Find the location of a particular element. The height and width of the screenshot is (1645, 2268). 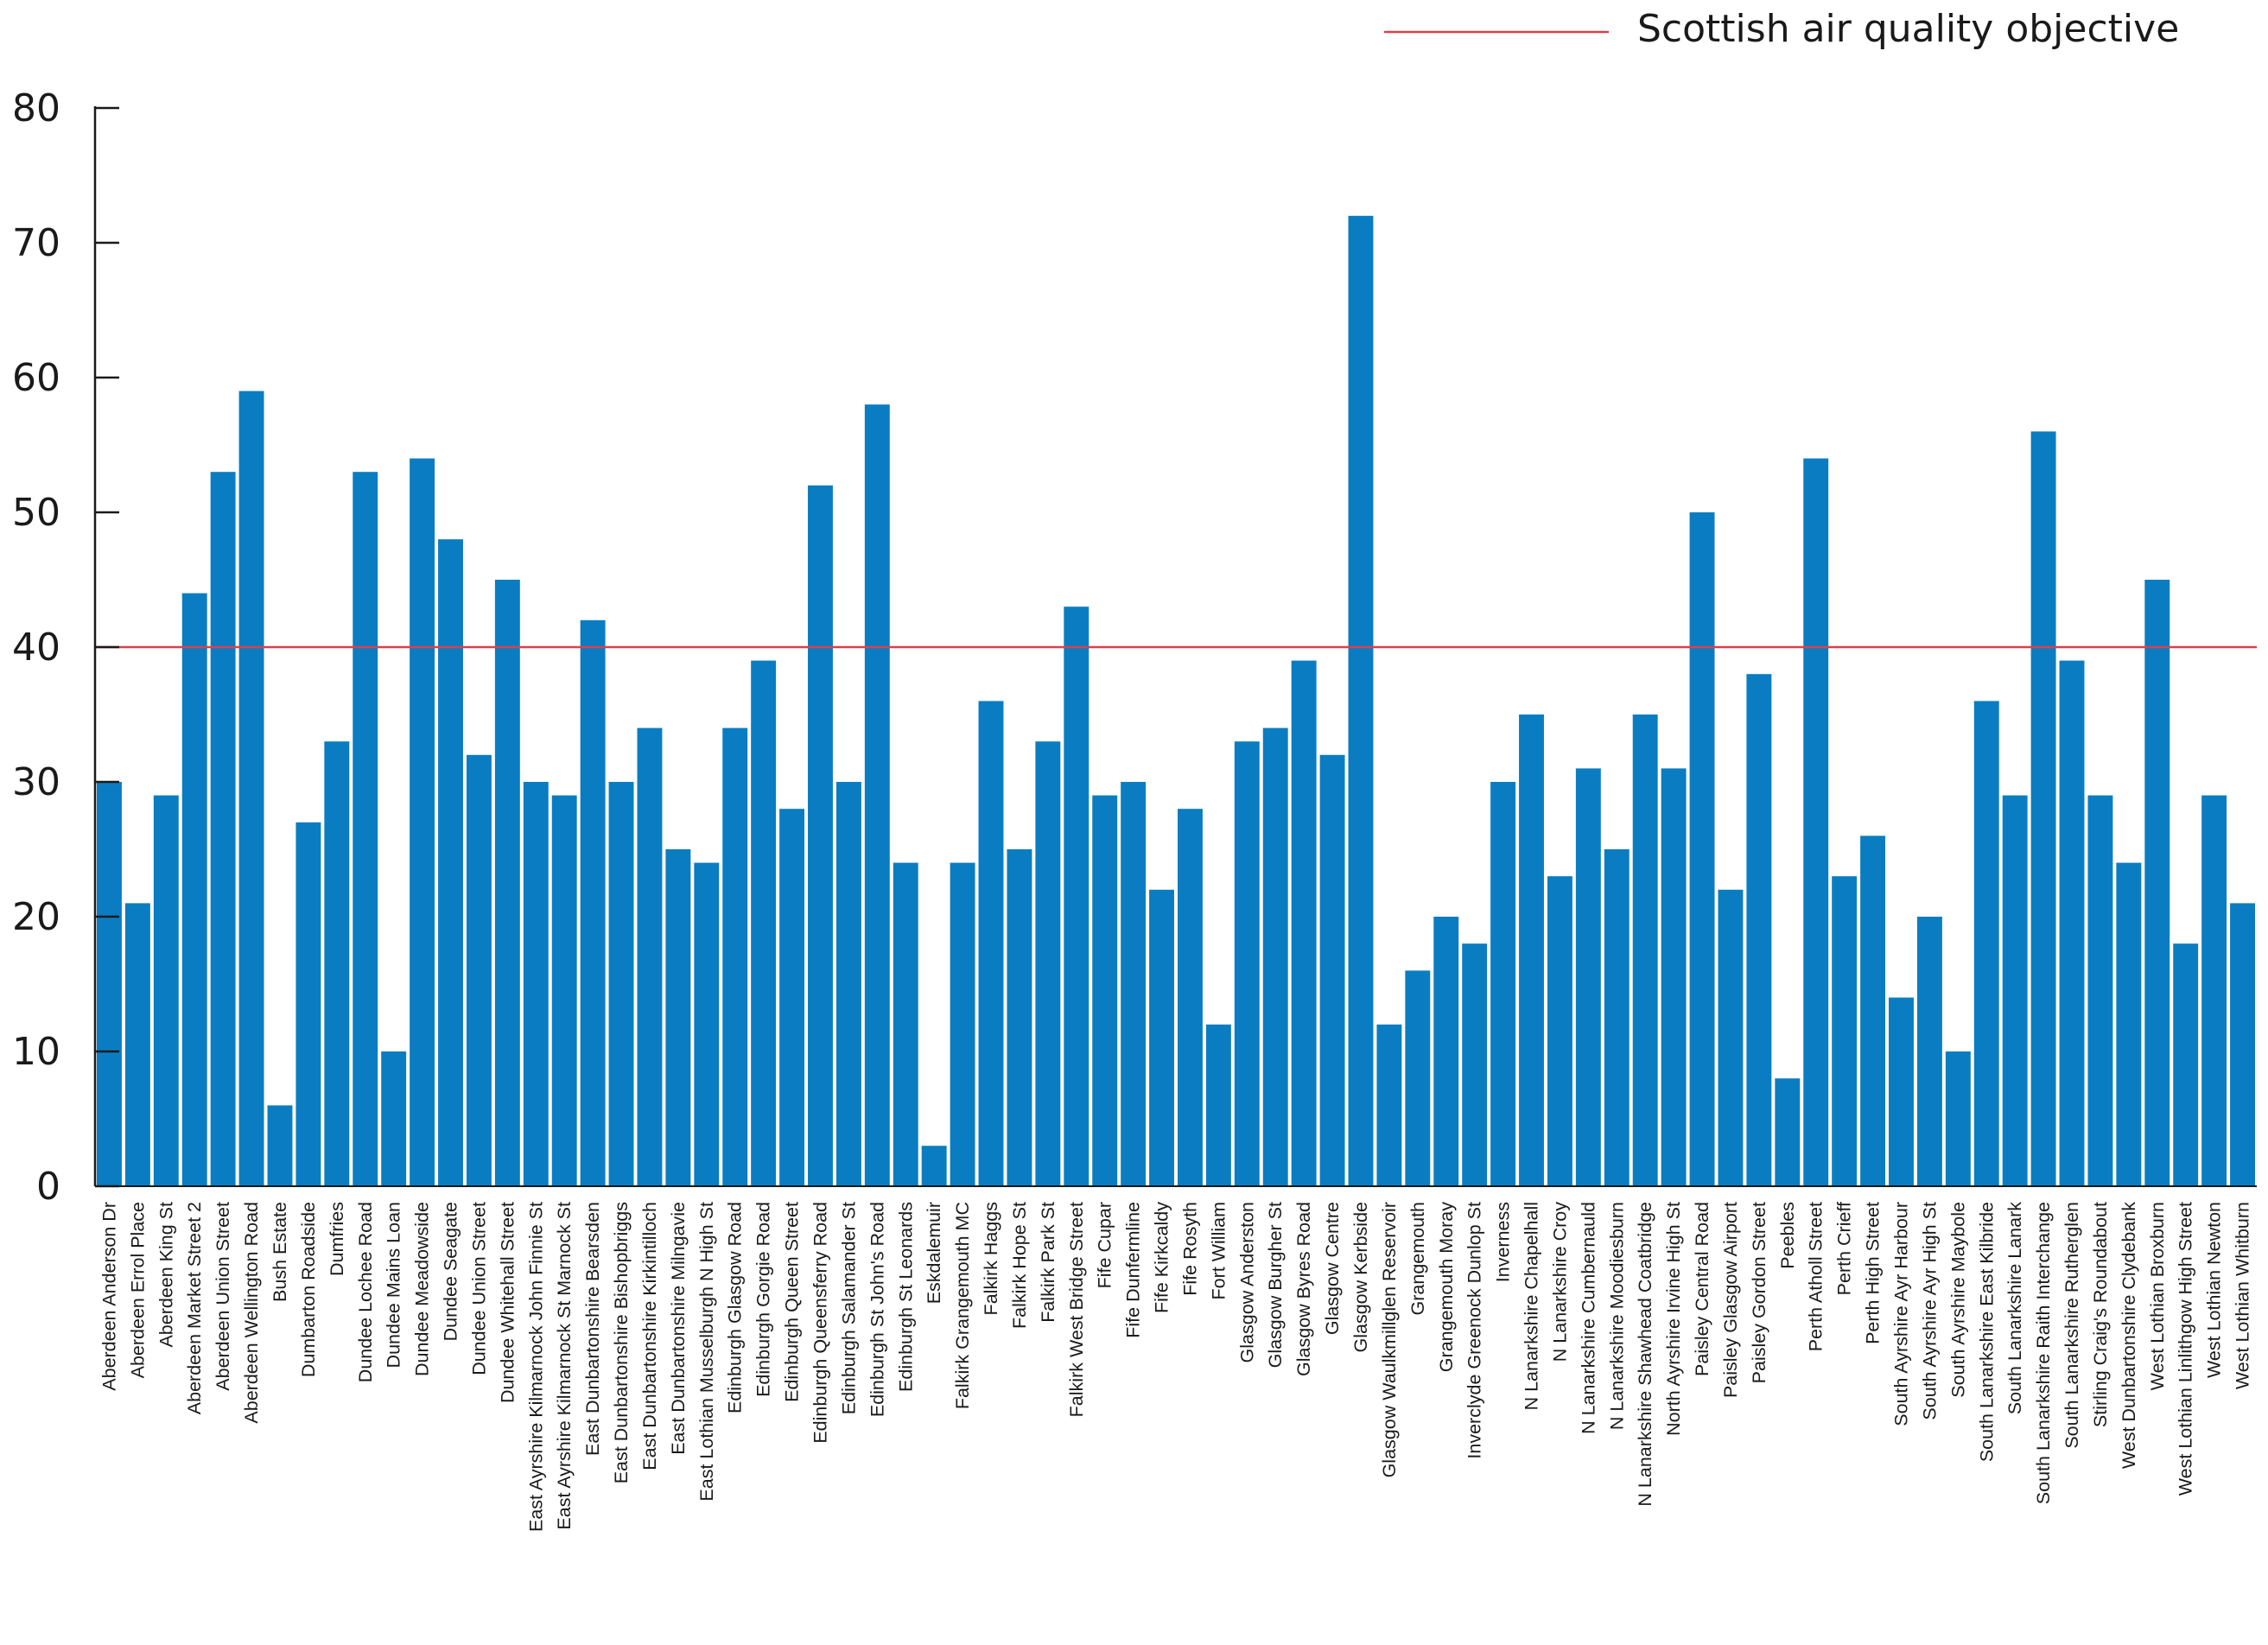

x-tick-label: Falkirk Hope St is located at coordinates (1020, 1265).